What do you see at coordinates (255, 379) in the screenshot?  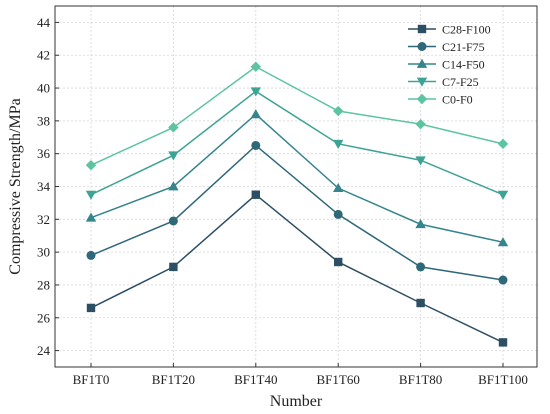 I see `x-tick-label: BF1T40` at bounding box center [255, 379].